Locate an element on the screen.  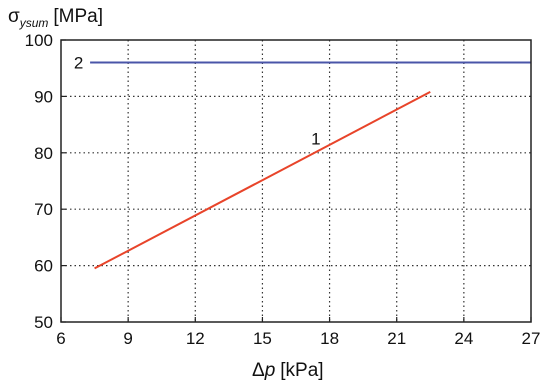
series-label-1: 1 is located at coordinates (315, 139).